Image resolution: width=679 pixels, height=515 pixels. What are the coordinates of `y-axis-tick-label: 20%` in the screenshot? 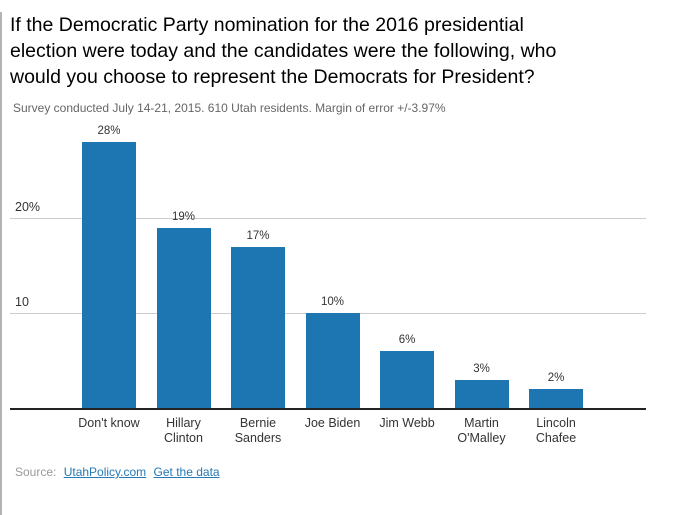 It's located at (28, 207).